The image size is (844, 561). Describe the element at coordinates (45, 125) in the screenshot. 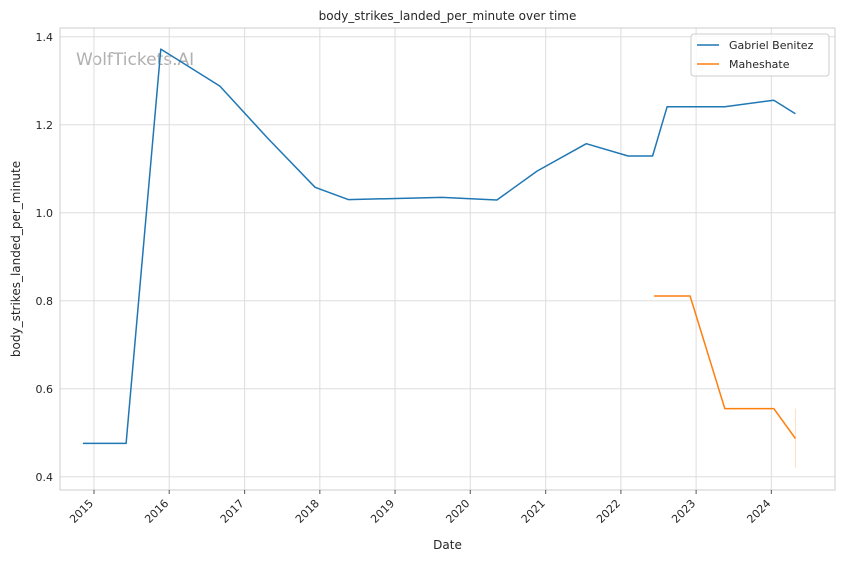

I see `y-tick-label: 1.2` at that location.